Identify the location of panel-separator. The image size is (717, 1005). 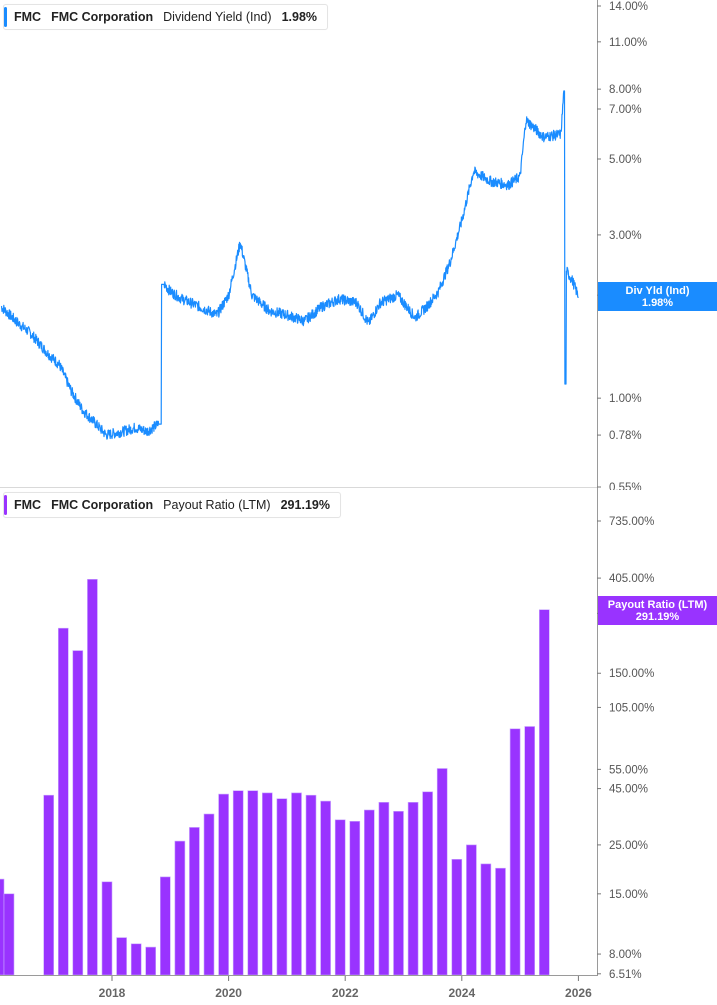
(298, 487).